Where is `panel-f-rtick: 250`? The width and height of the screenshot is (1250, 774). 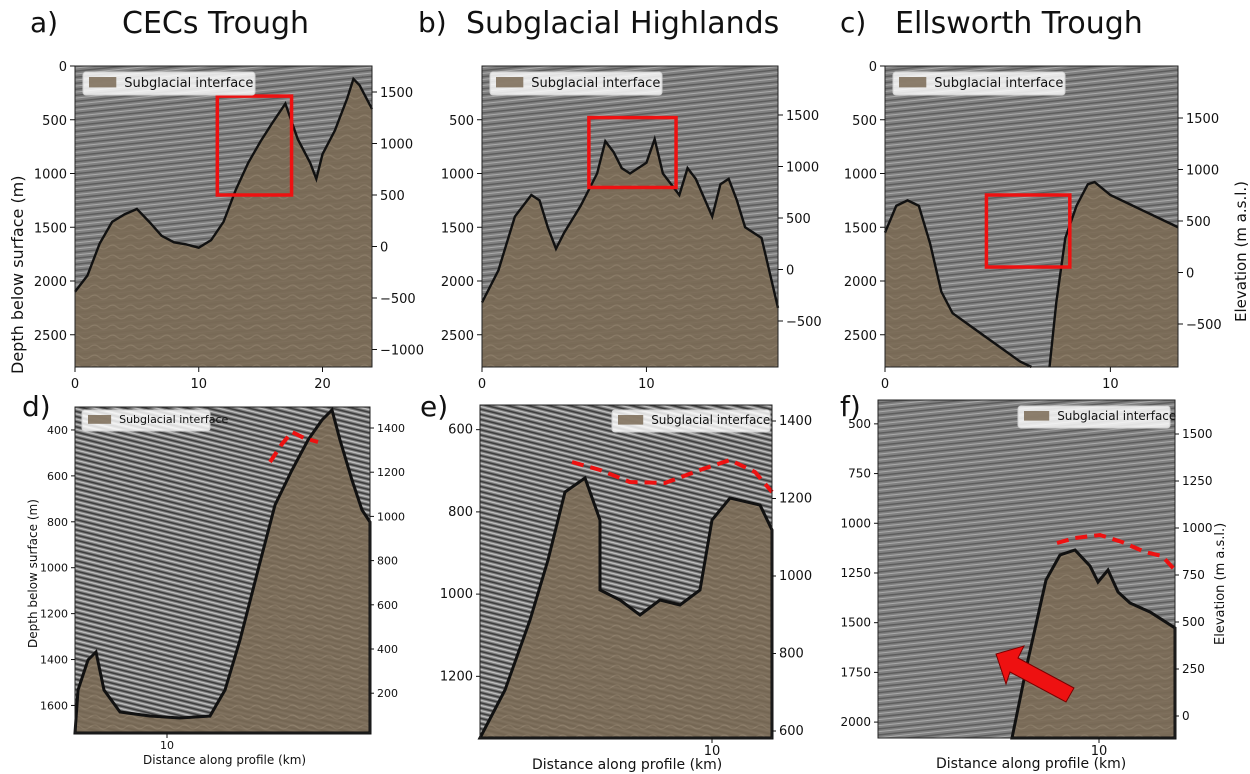
panel-f-rtick: 250 is located at coordinates (1193, 669).